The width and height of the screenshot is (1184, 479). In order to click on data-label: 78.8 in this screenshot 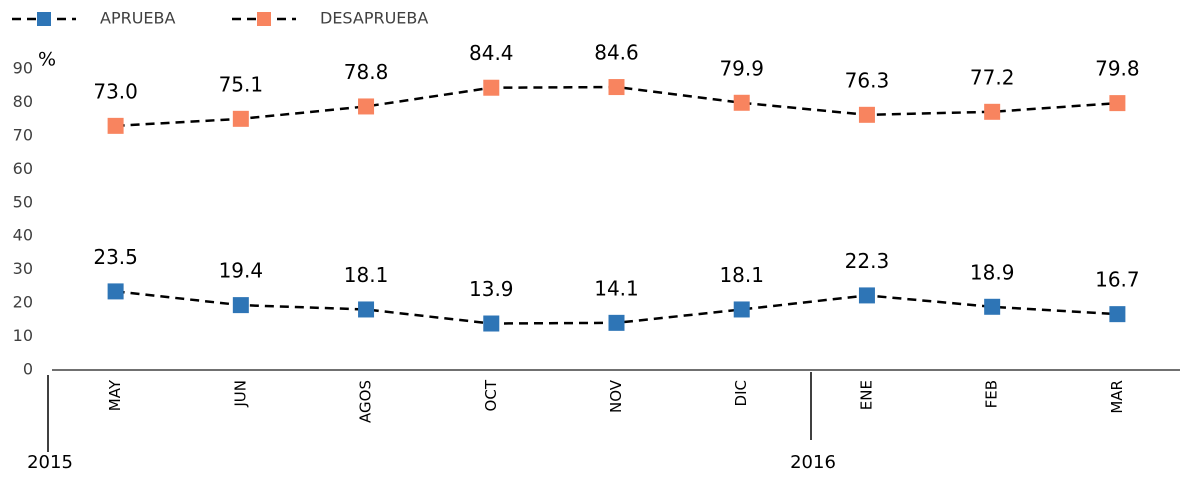, I will do `click(366, 72)`.